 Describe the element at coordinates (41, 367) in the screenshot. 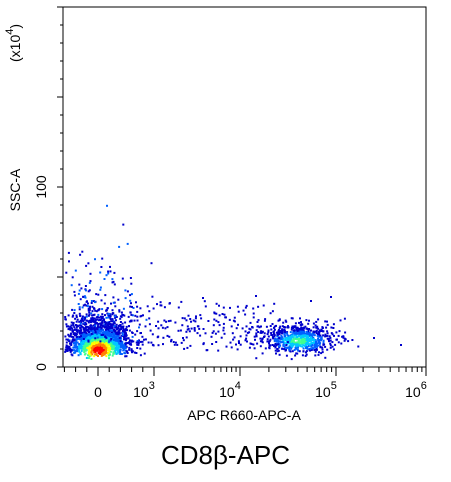

I see `y-tick-label: 0` at that location.